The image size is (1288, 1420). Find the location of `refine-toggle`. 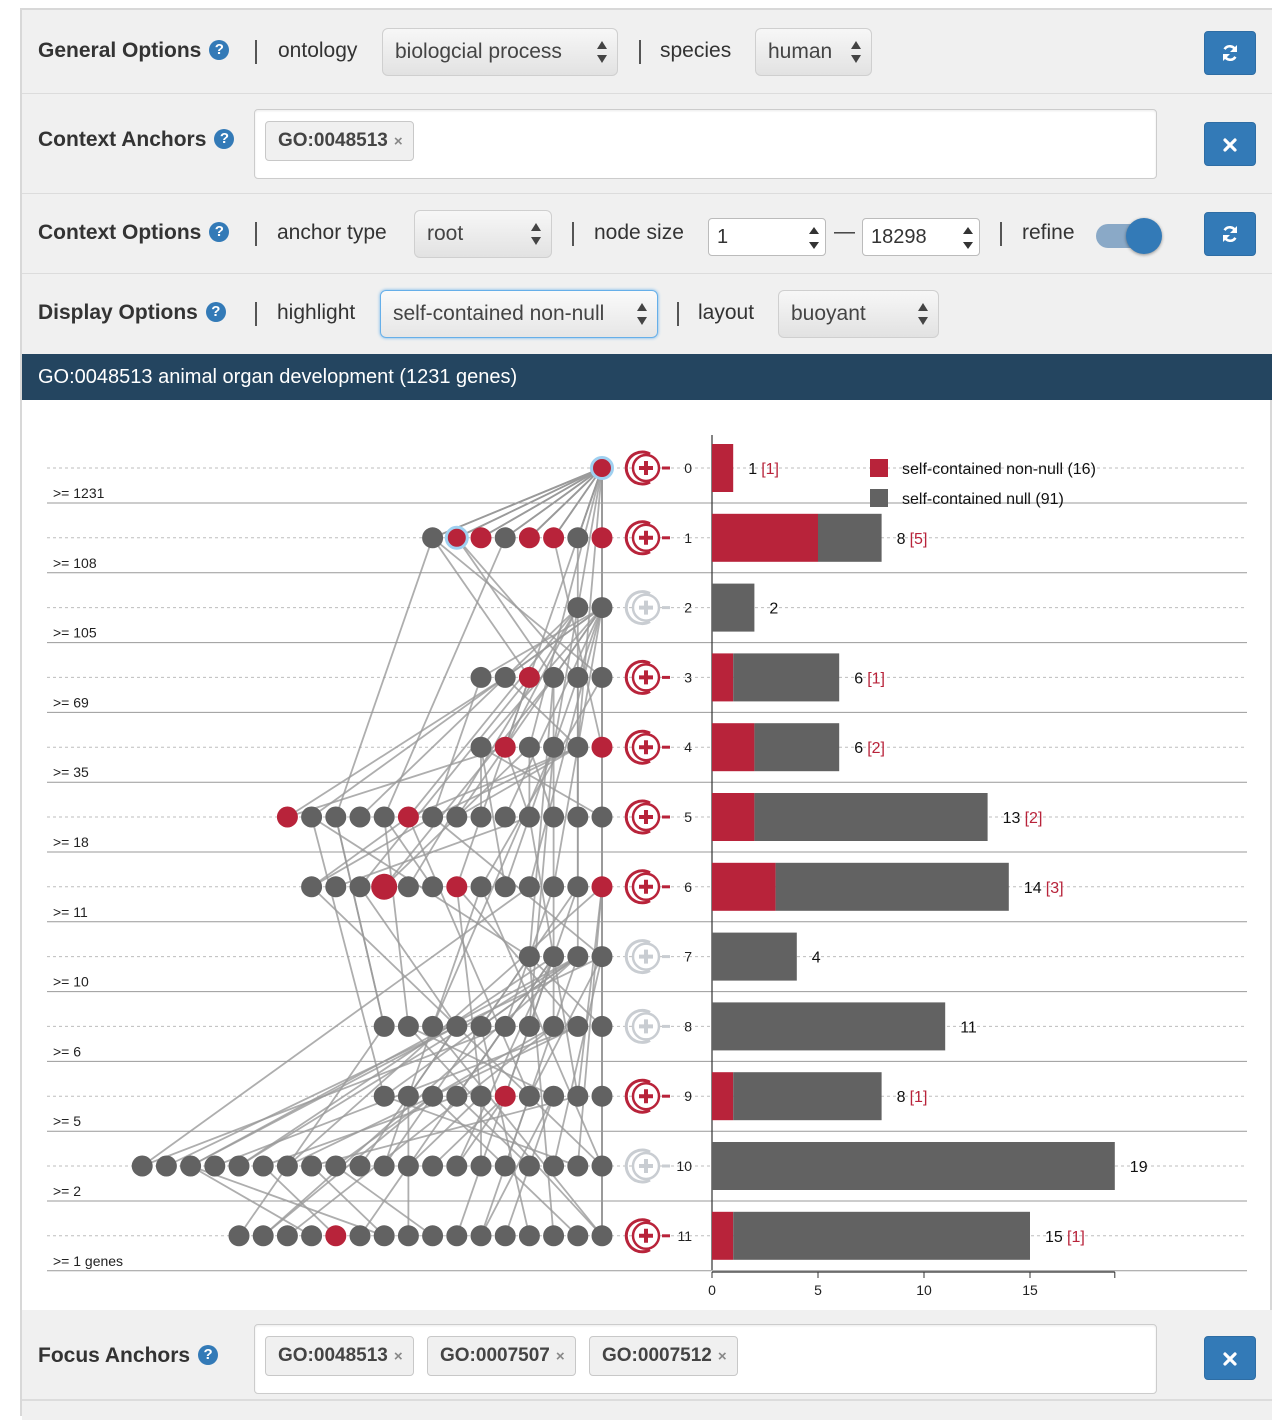

refine-toggle is located at coordinates (1129, 236).